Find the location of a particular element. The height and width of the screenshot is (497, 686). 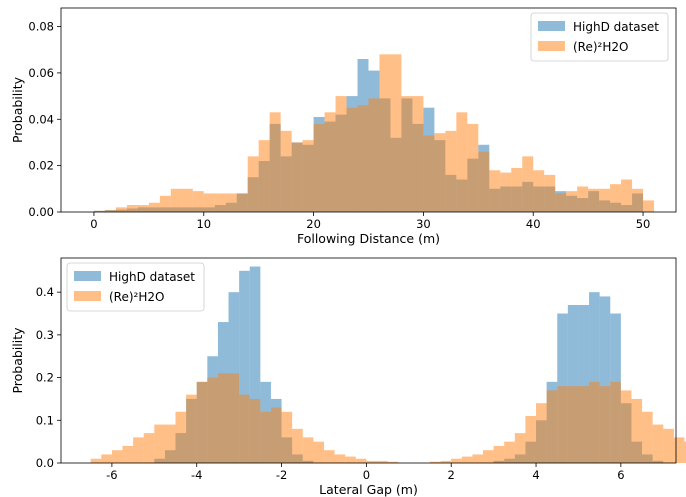

legend-frame is located at coordinates (135, 287).